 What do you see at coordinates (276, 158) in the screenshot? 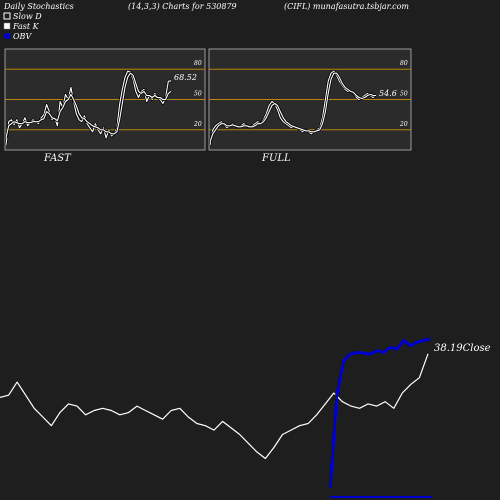
I see `full-panel-label: FULL` at bounding box center [276, 158].